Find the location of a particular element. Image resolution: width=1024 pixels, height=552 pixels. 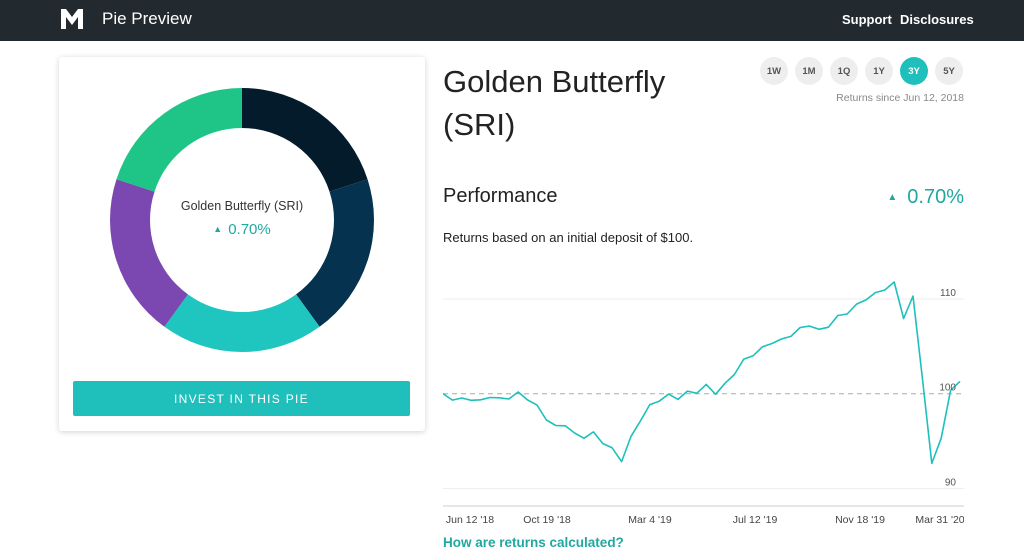

pie-return-value: 0.70% is located at coordinates (249, 229).